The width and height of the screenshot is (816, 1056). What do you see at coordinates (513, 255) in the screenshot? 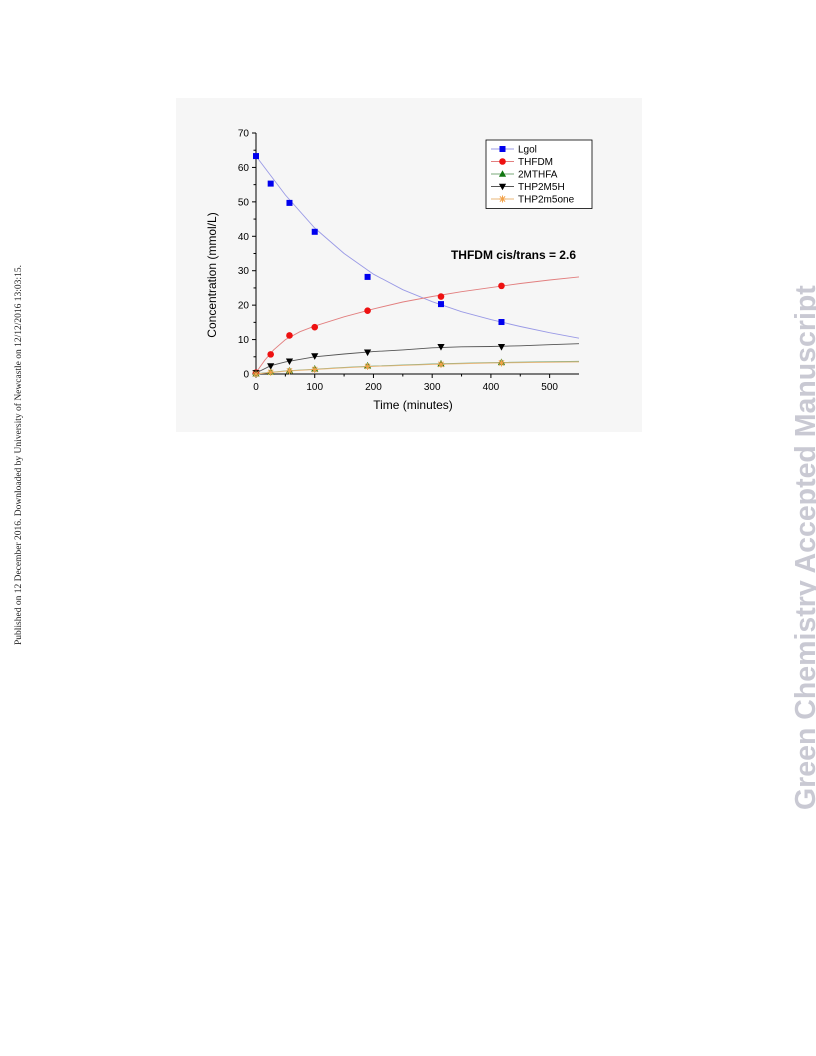
I see `cis-trans-ratio-annotation: THFDM cis/trans = 2.6` at bounding box center [513, 255].